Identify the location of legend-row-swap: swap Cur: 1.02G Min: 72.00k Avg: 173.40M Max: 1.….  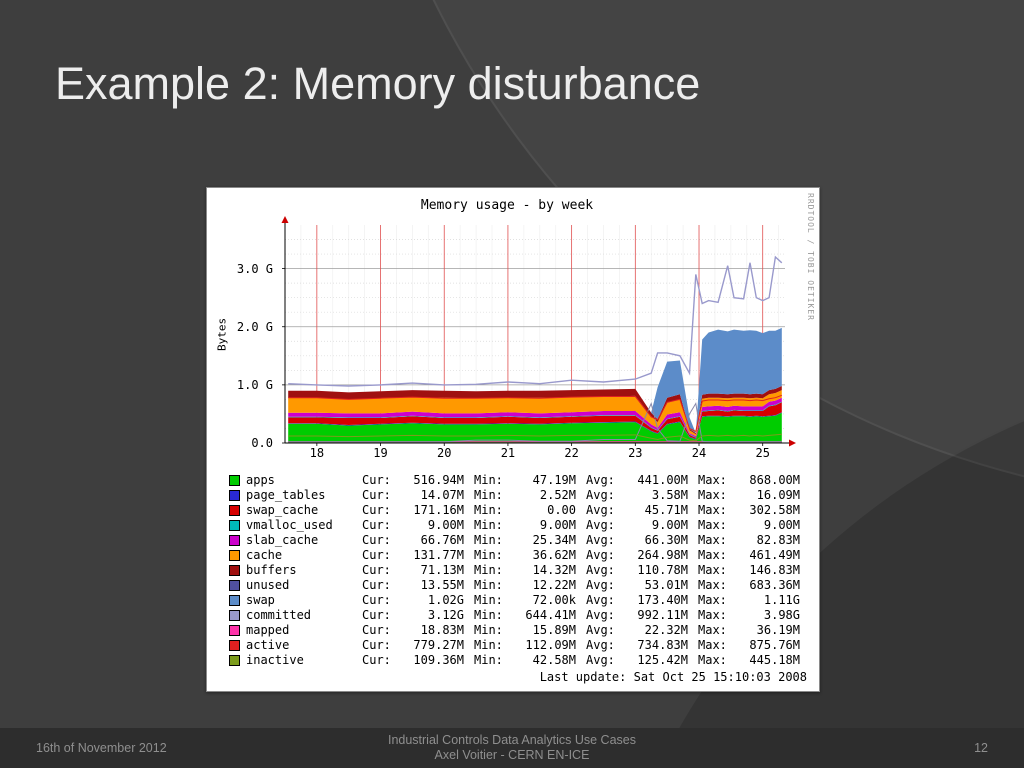
(518, 600).